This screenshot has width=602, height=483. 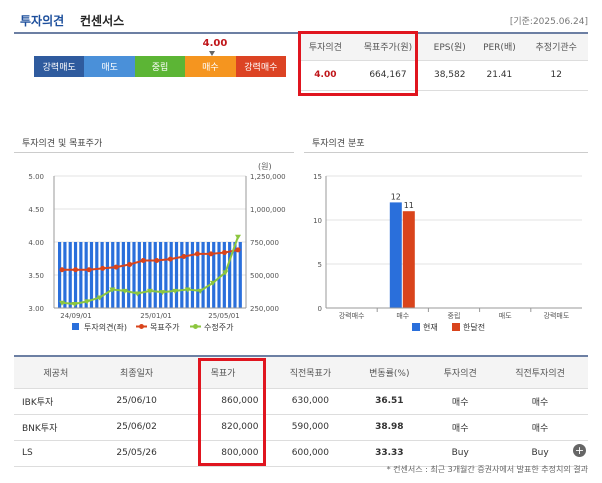 I want to click on consensus-value: 21.41, so click(x=499, y=75).